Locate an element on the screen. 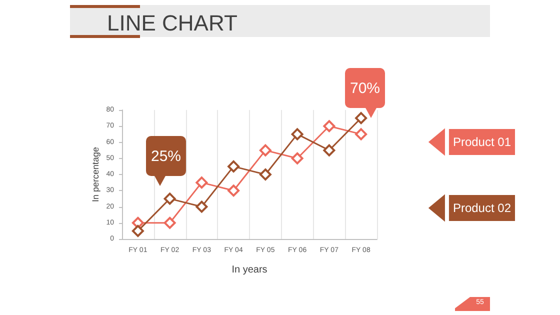  x-axis-title: In years is located at coordinates (250, 270).